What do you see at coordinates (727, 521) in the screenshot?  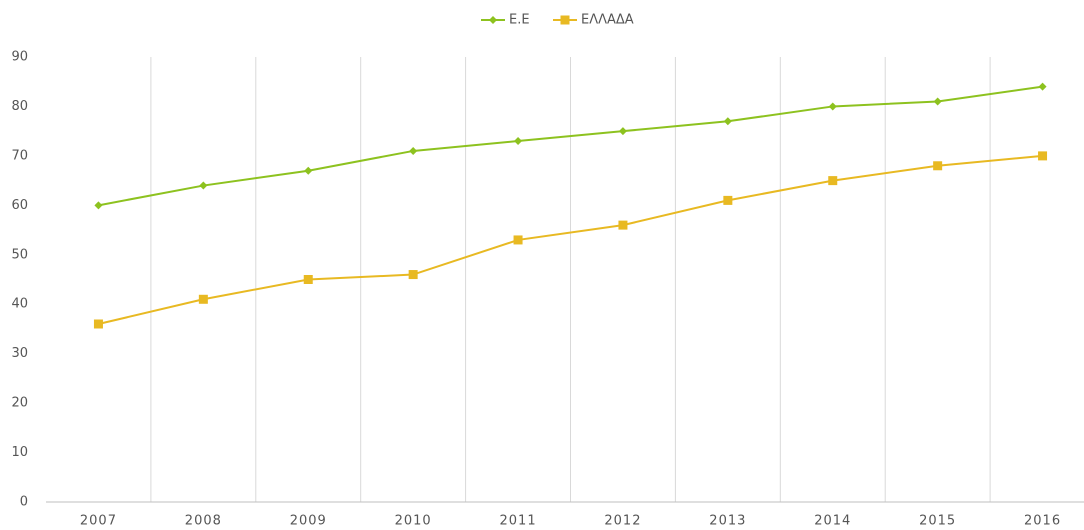 I see `x-tick-label: 2013` at bounding box center [727, 521].